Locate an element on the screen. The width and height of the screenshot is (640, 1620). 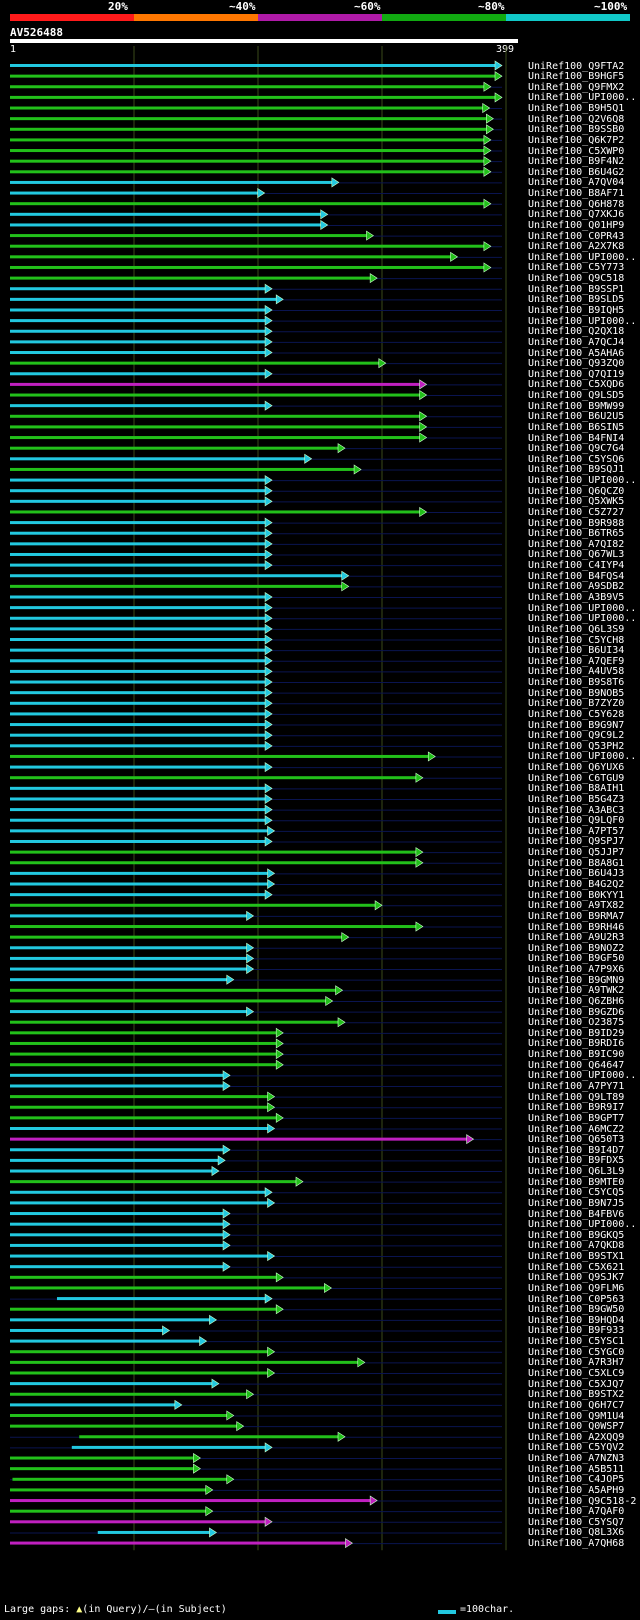
hit-name: UniRef100_Q0WSP7 is located at coordinates (576, 1427).